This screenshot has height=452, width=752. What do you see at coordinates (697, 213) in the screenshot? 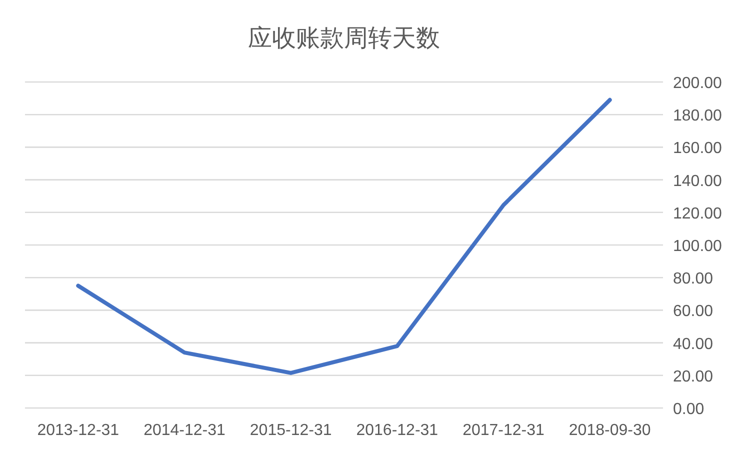
I see `y-tick-label: 120.00` at bounding box center [697, 213].